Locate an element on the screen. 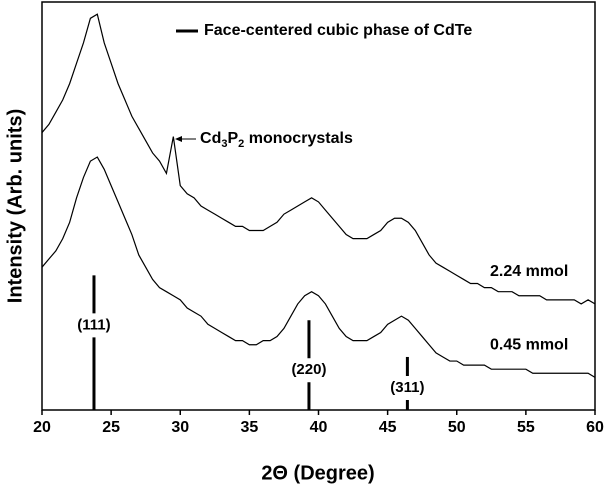 The height and width of the screenshot is (493, 607). reference-label: (311) is located at coordinates (407, 387).